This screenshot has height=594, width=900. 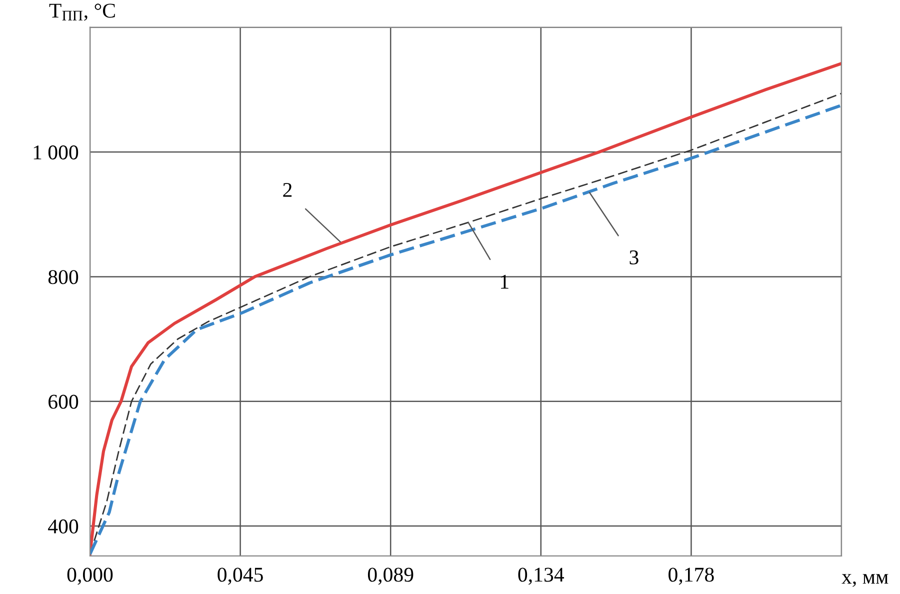 I want to click on x-tick-label: 0,089, so click(x=391, y=576).